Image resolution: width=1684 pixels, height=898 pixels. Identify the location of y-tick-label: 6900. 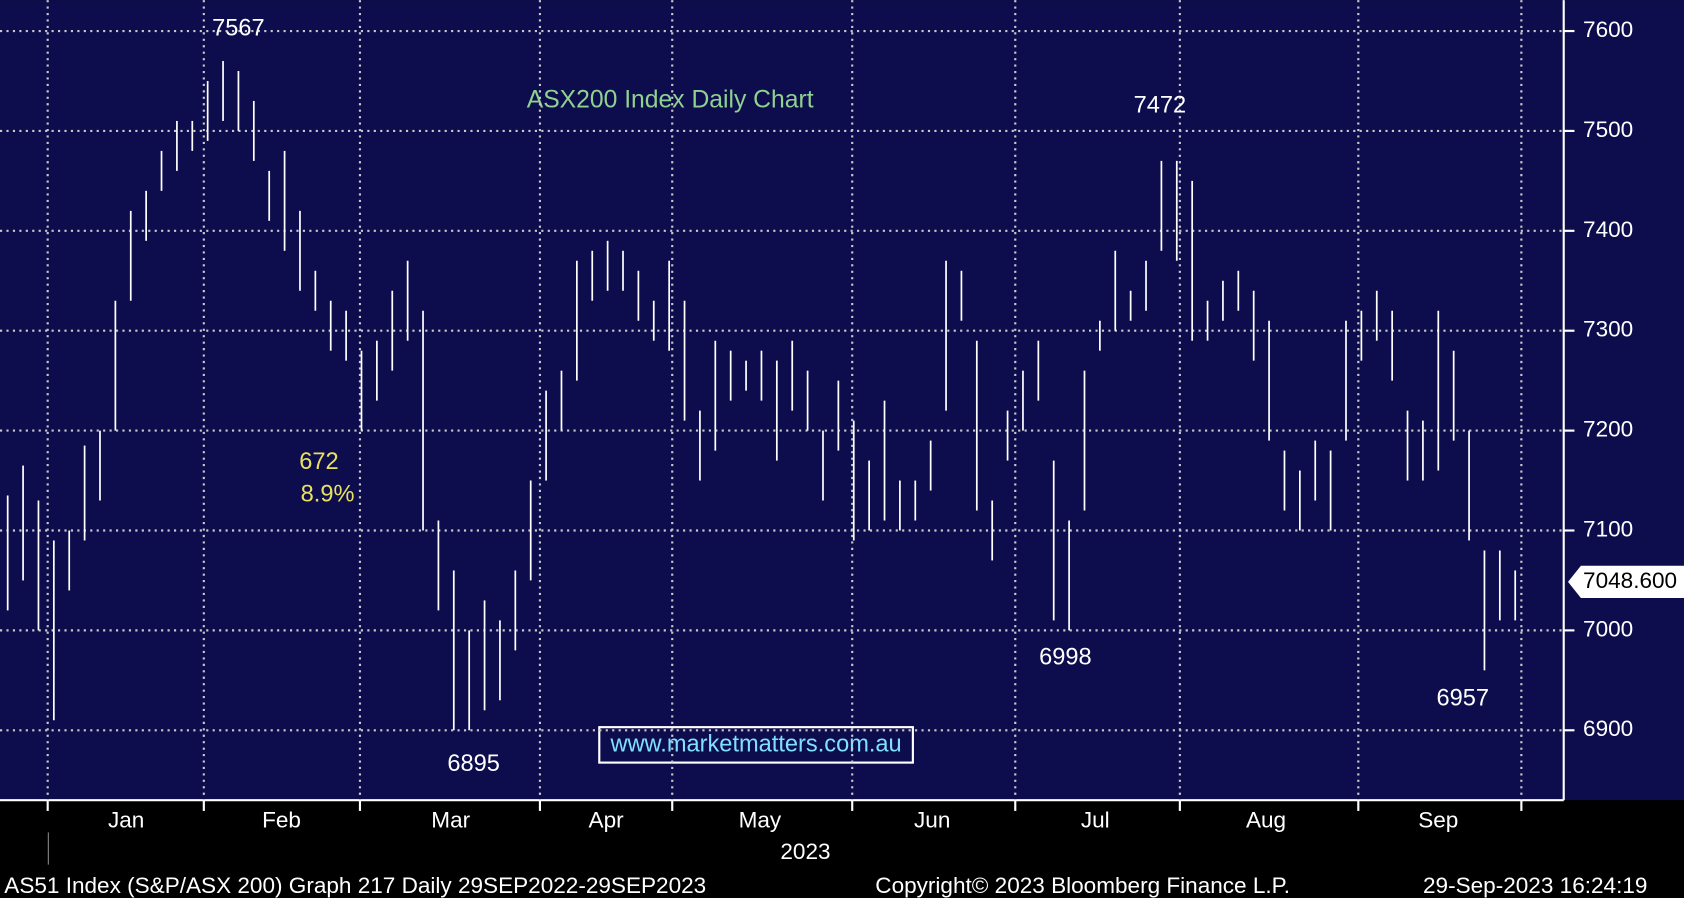
(1608, 728).